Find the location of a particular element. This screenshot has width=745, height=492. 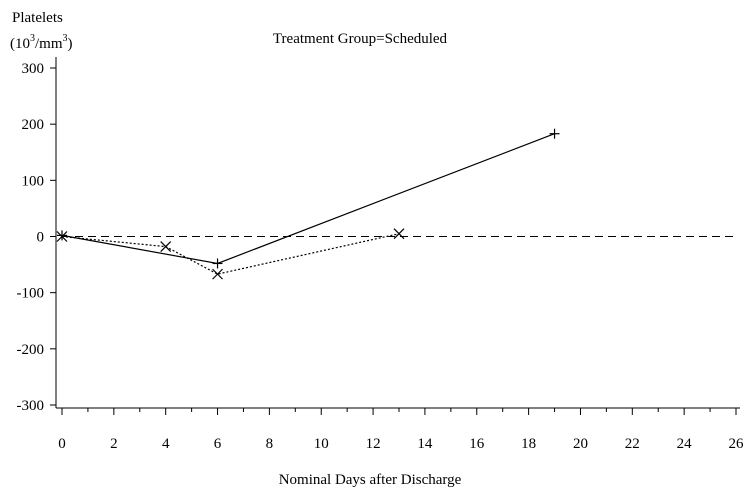

x-tick-label: 24 is located at coordinates (685, 444).